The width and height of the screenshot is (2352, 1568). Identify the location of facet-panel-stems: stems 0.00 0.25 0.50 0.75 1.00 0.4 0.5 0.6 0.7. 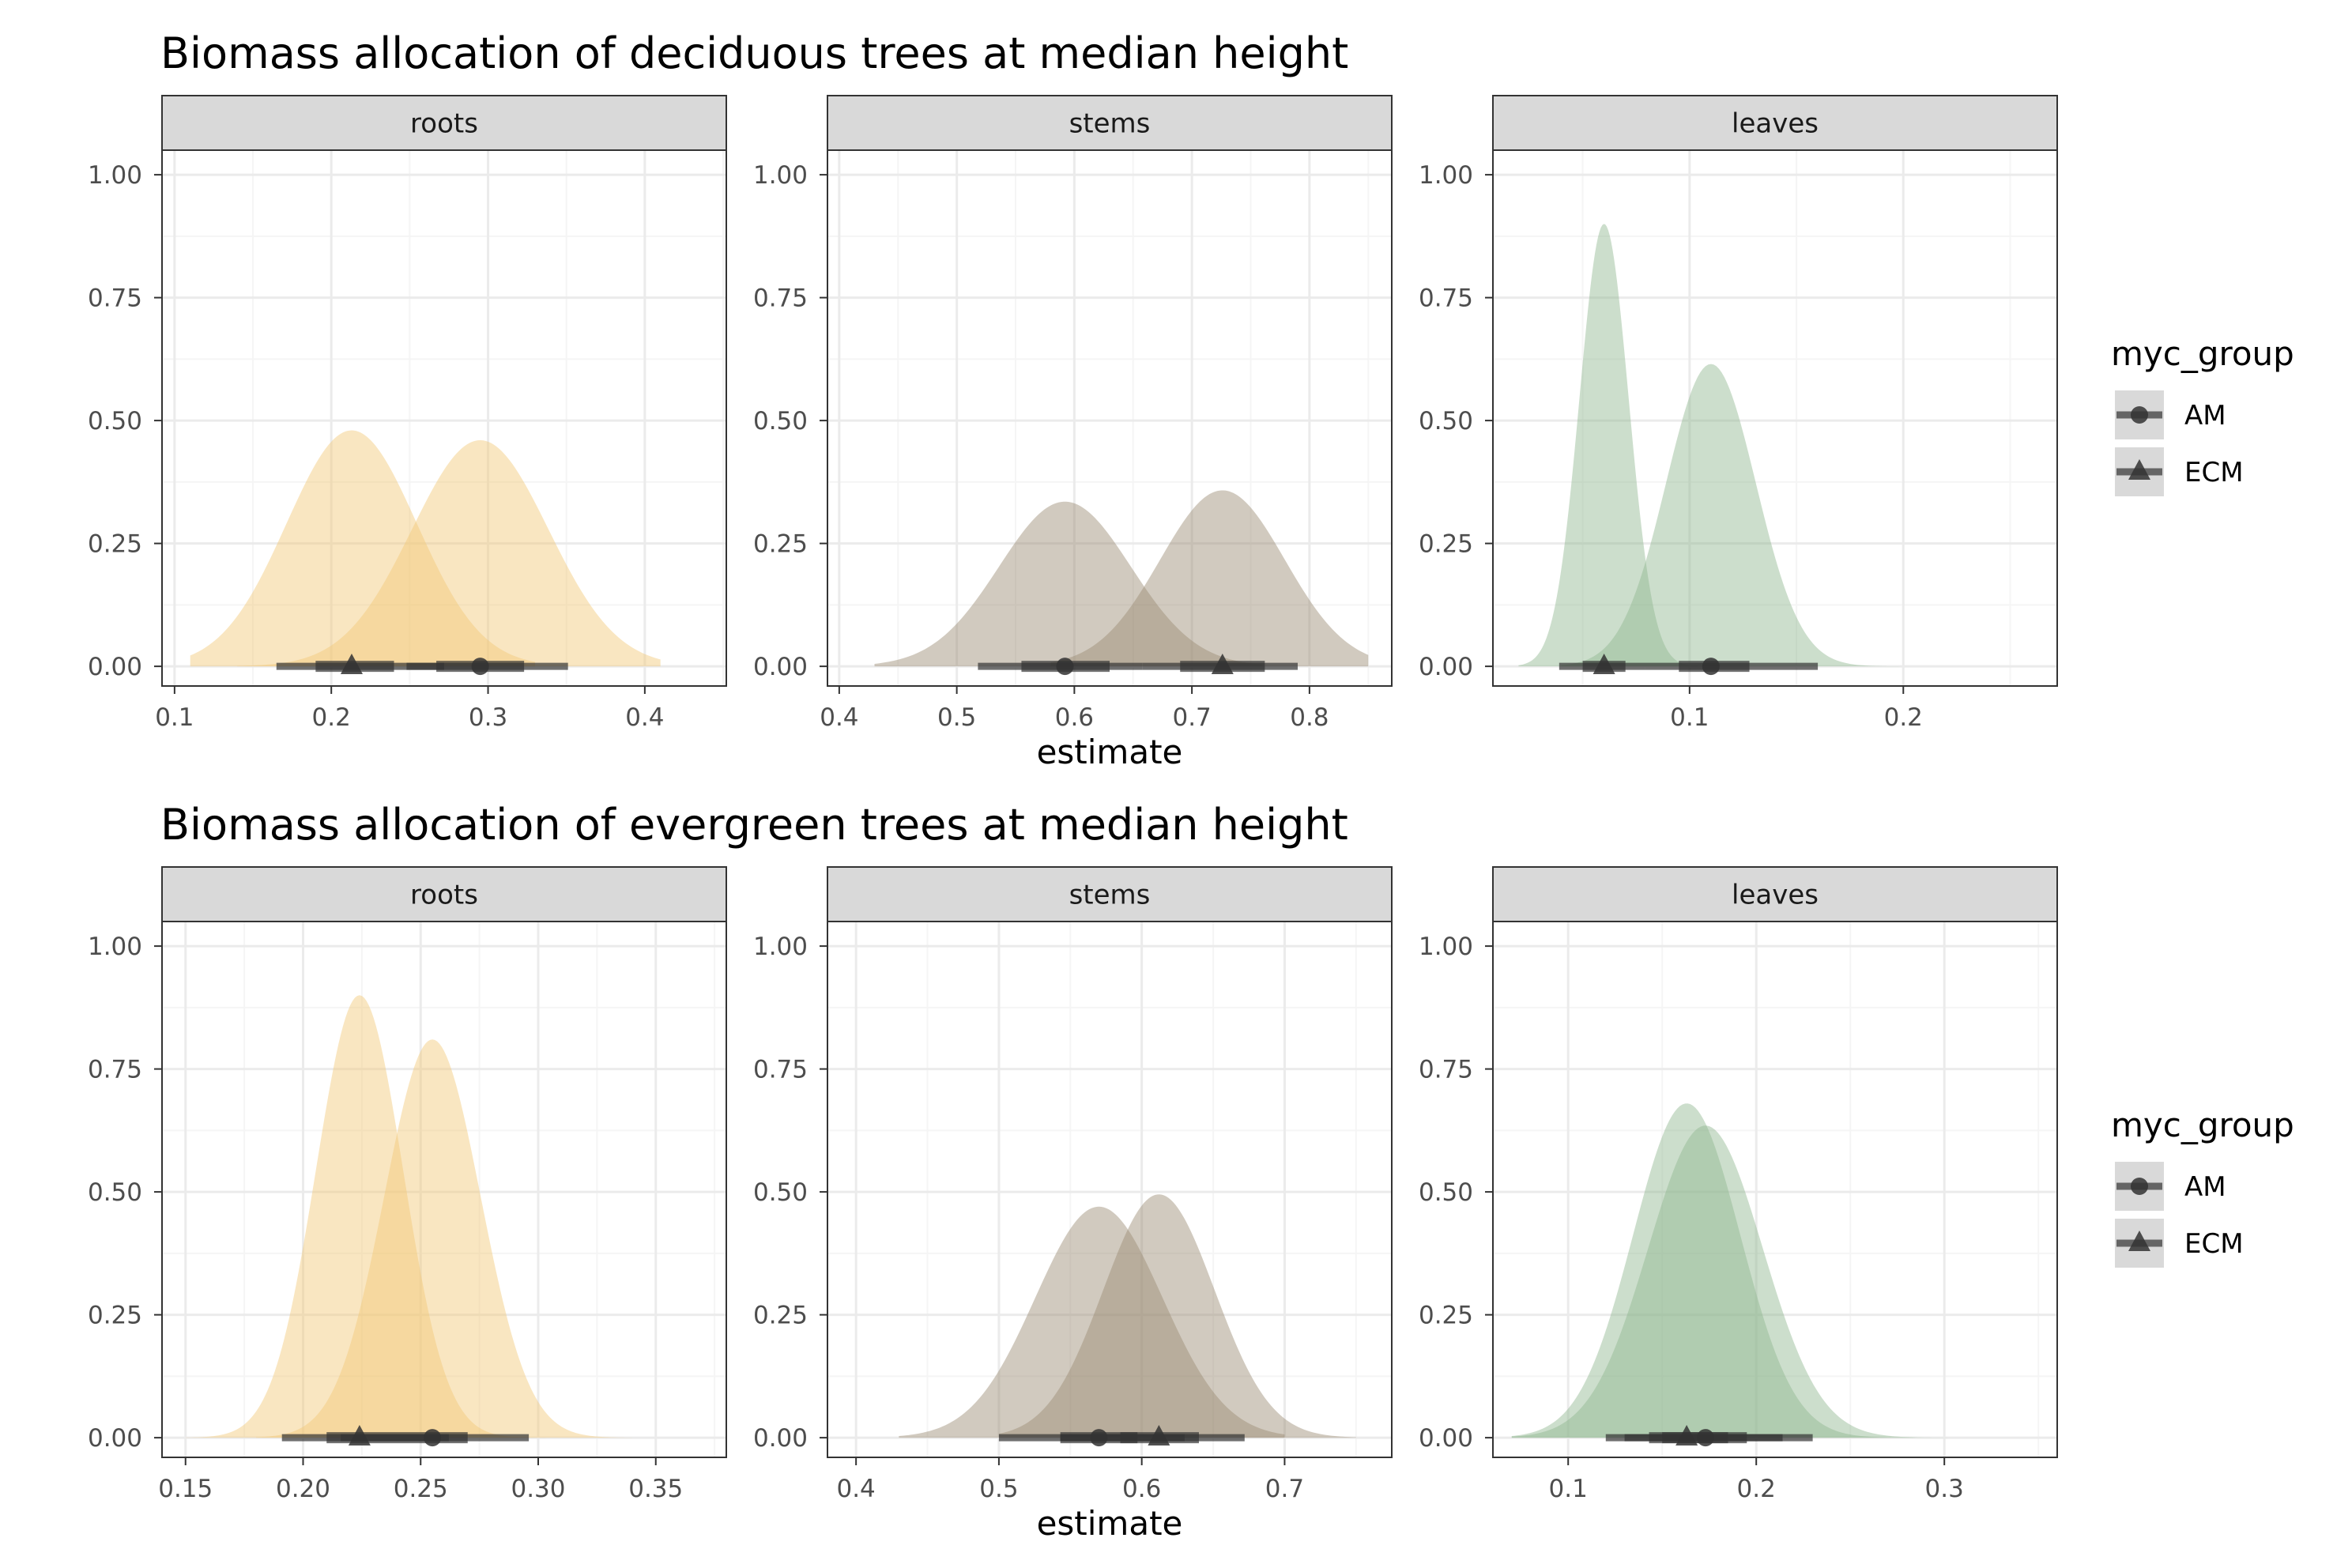
(1073, 1184).